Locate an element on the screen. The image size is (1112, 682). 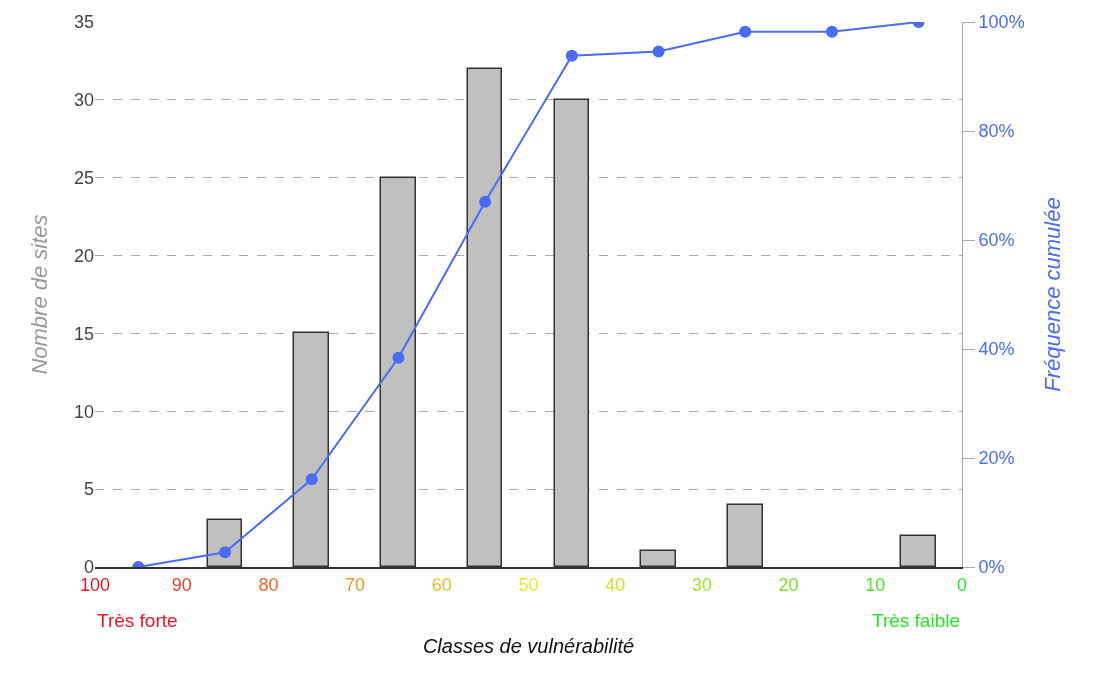
y-tick-label: 5 is located at coordinates (88, 489).